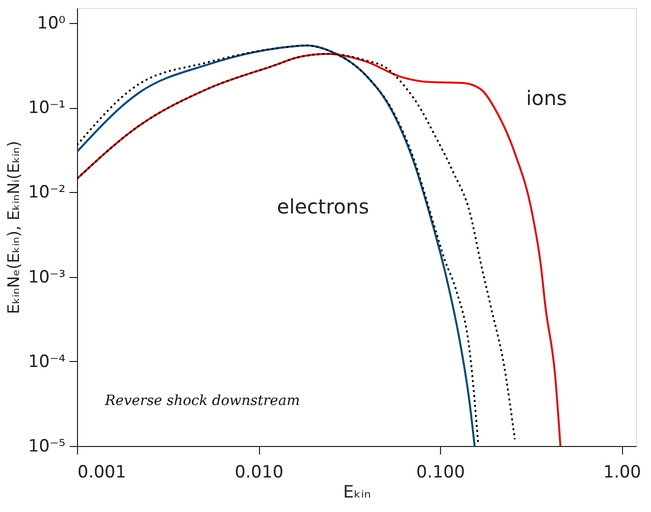 The image size is (651, 512). Describe the element at coordinates (440, 472) in the screenshot. I see `x-tick-label: 0.100` at that location.